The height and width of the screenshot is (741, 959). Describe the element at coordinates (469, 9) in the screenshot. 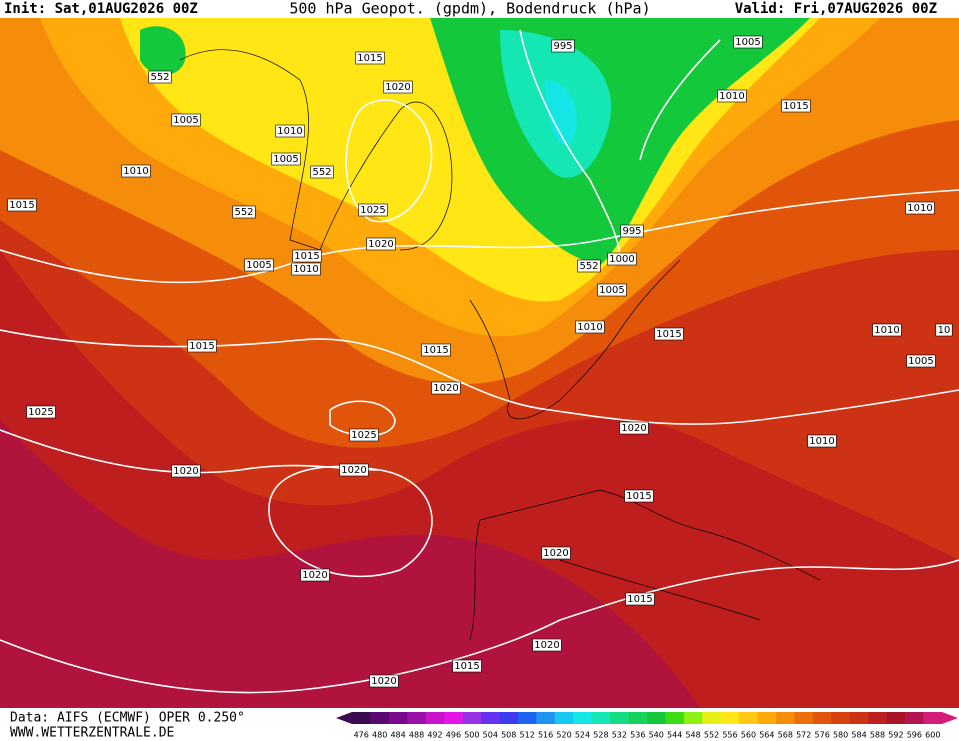

I see `map-title: 500 hPa Geopot. (gpdm), Bodendruck (hPa)` at that location.